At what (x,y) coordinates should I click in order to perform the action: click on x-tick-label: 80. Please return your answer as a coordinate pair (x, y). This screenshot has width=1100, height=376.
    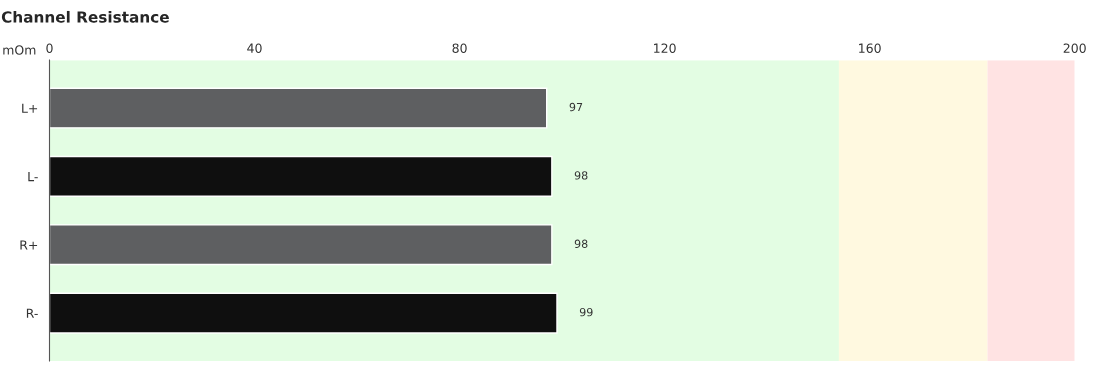
    Looking at the image, I should click on (459, 48).